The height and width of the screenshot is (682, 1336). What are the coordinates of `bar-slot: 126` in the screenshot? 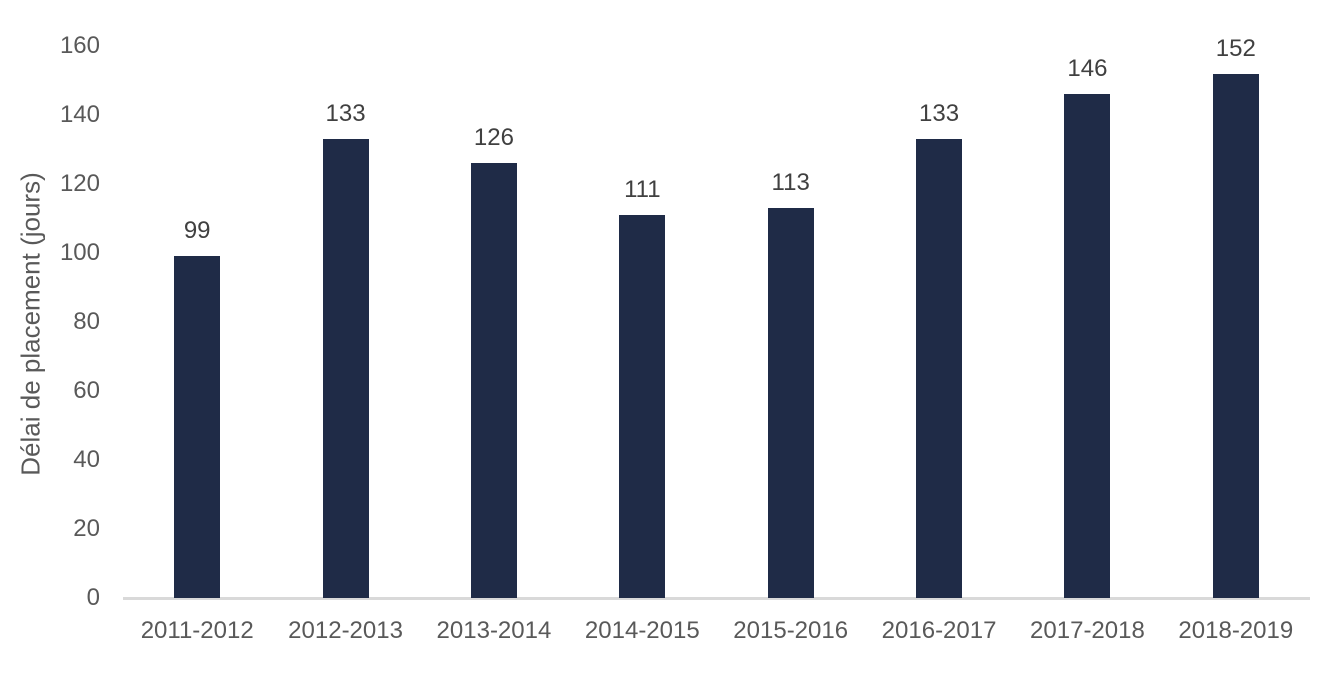 It's located at (494, 322).